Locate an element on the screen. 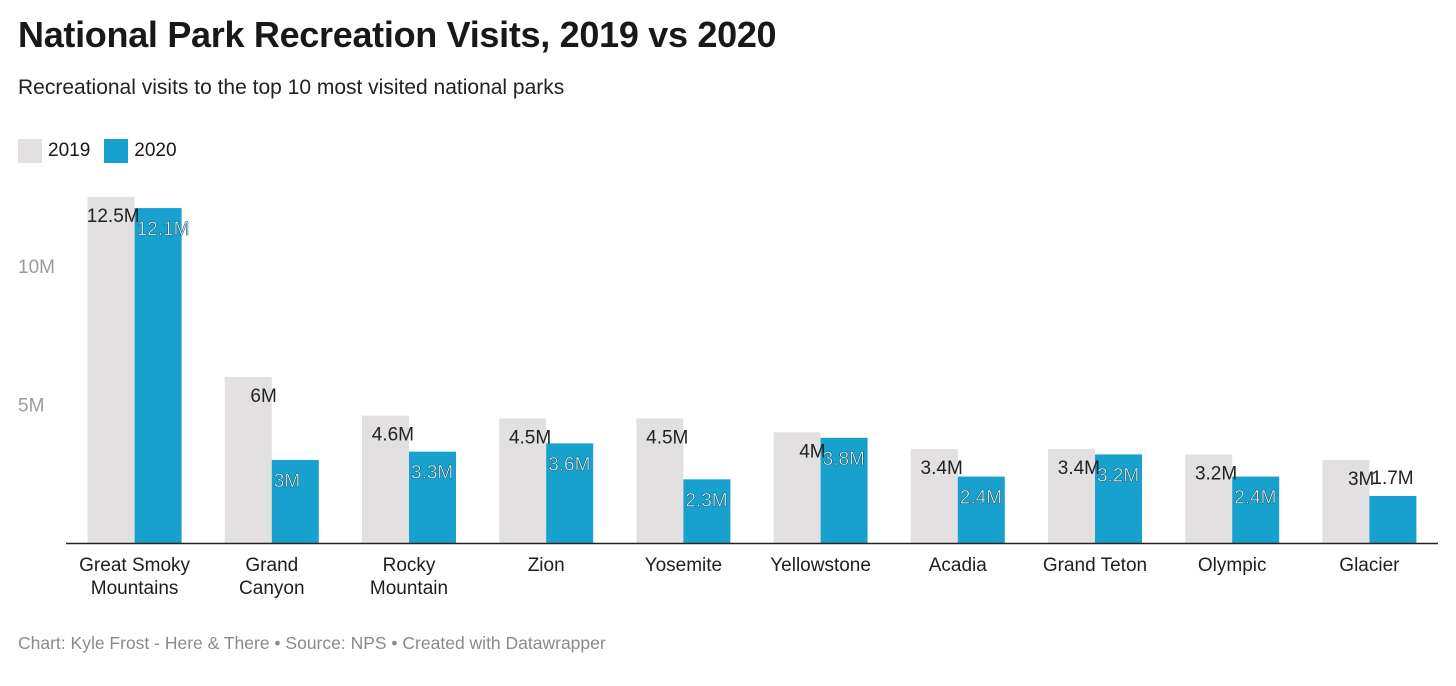 This screenshot has width=1456, height=686. category-label: Zion is located at coordinates (546, 565).